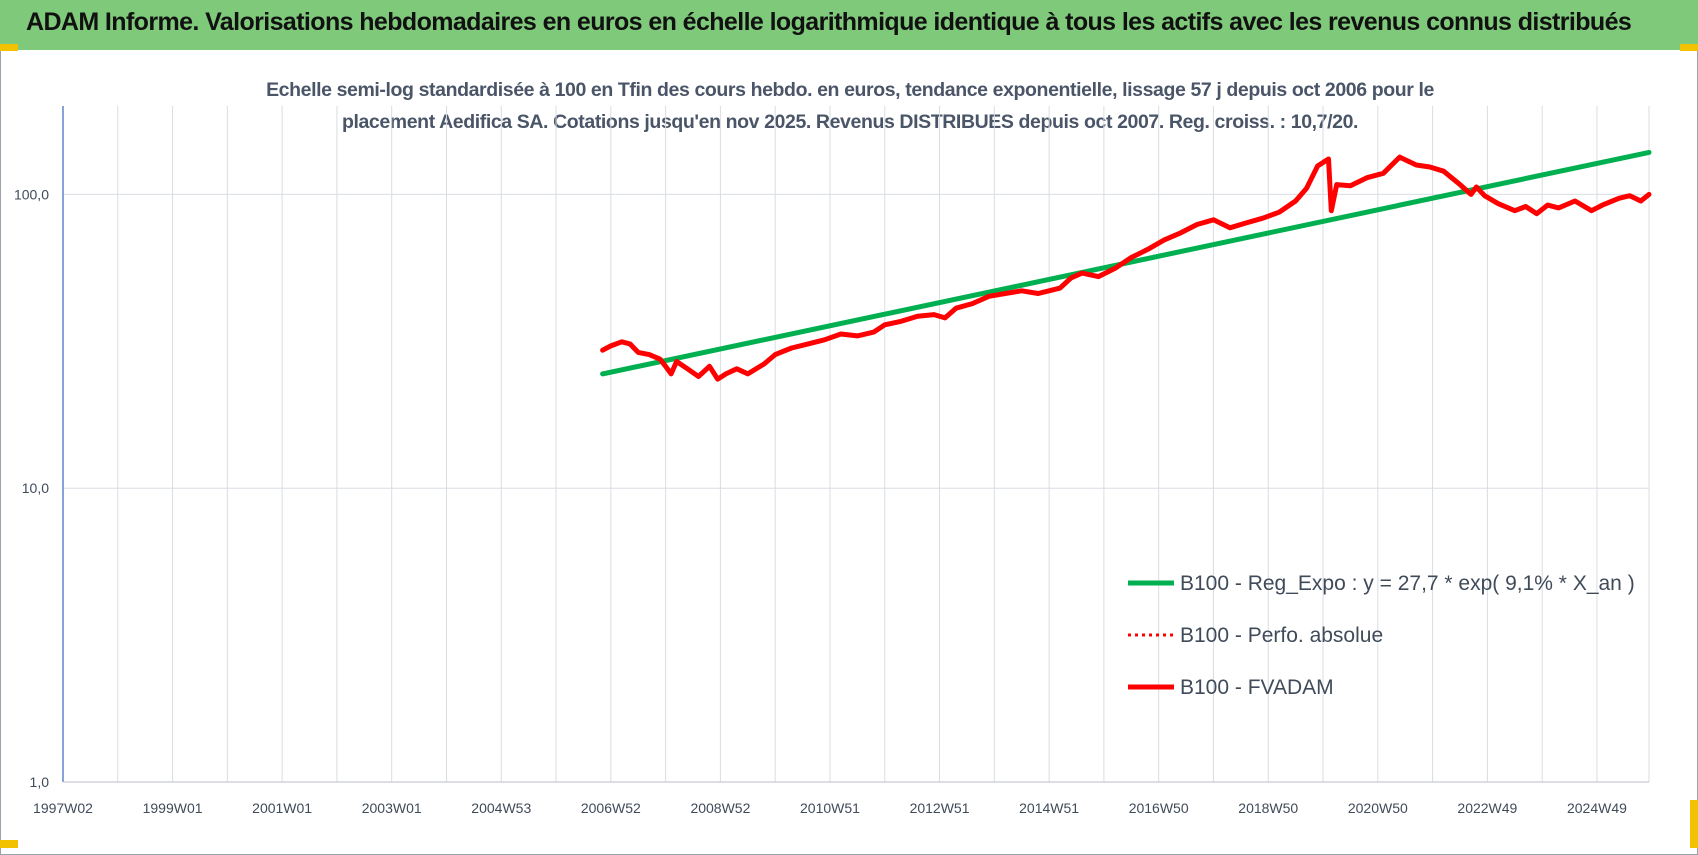  I want to click on corner-marker-top-left, so click(9, 47).